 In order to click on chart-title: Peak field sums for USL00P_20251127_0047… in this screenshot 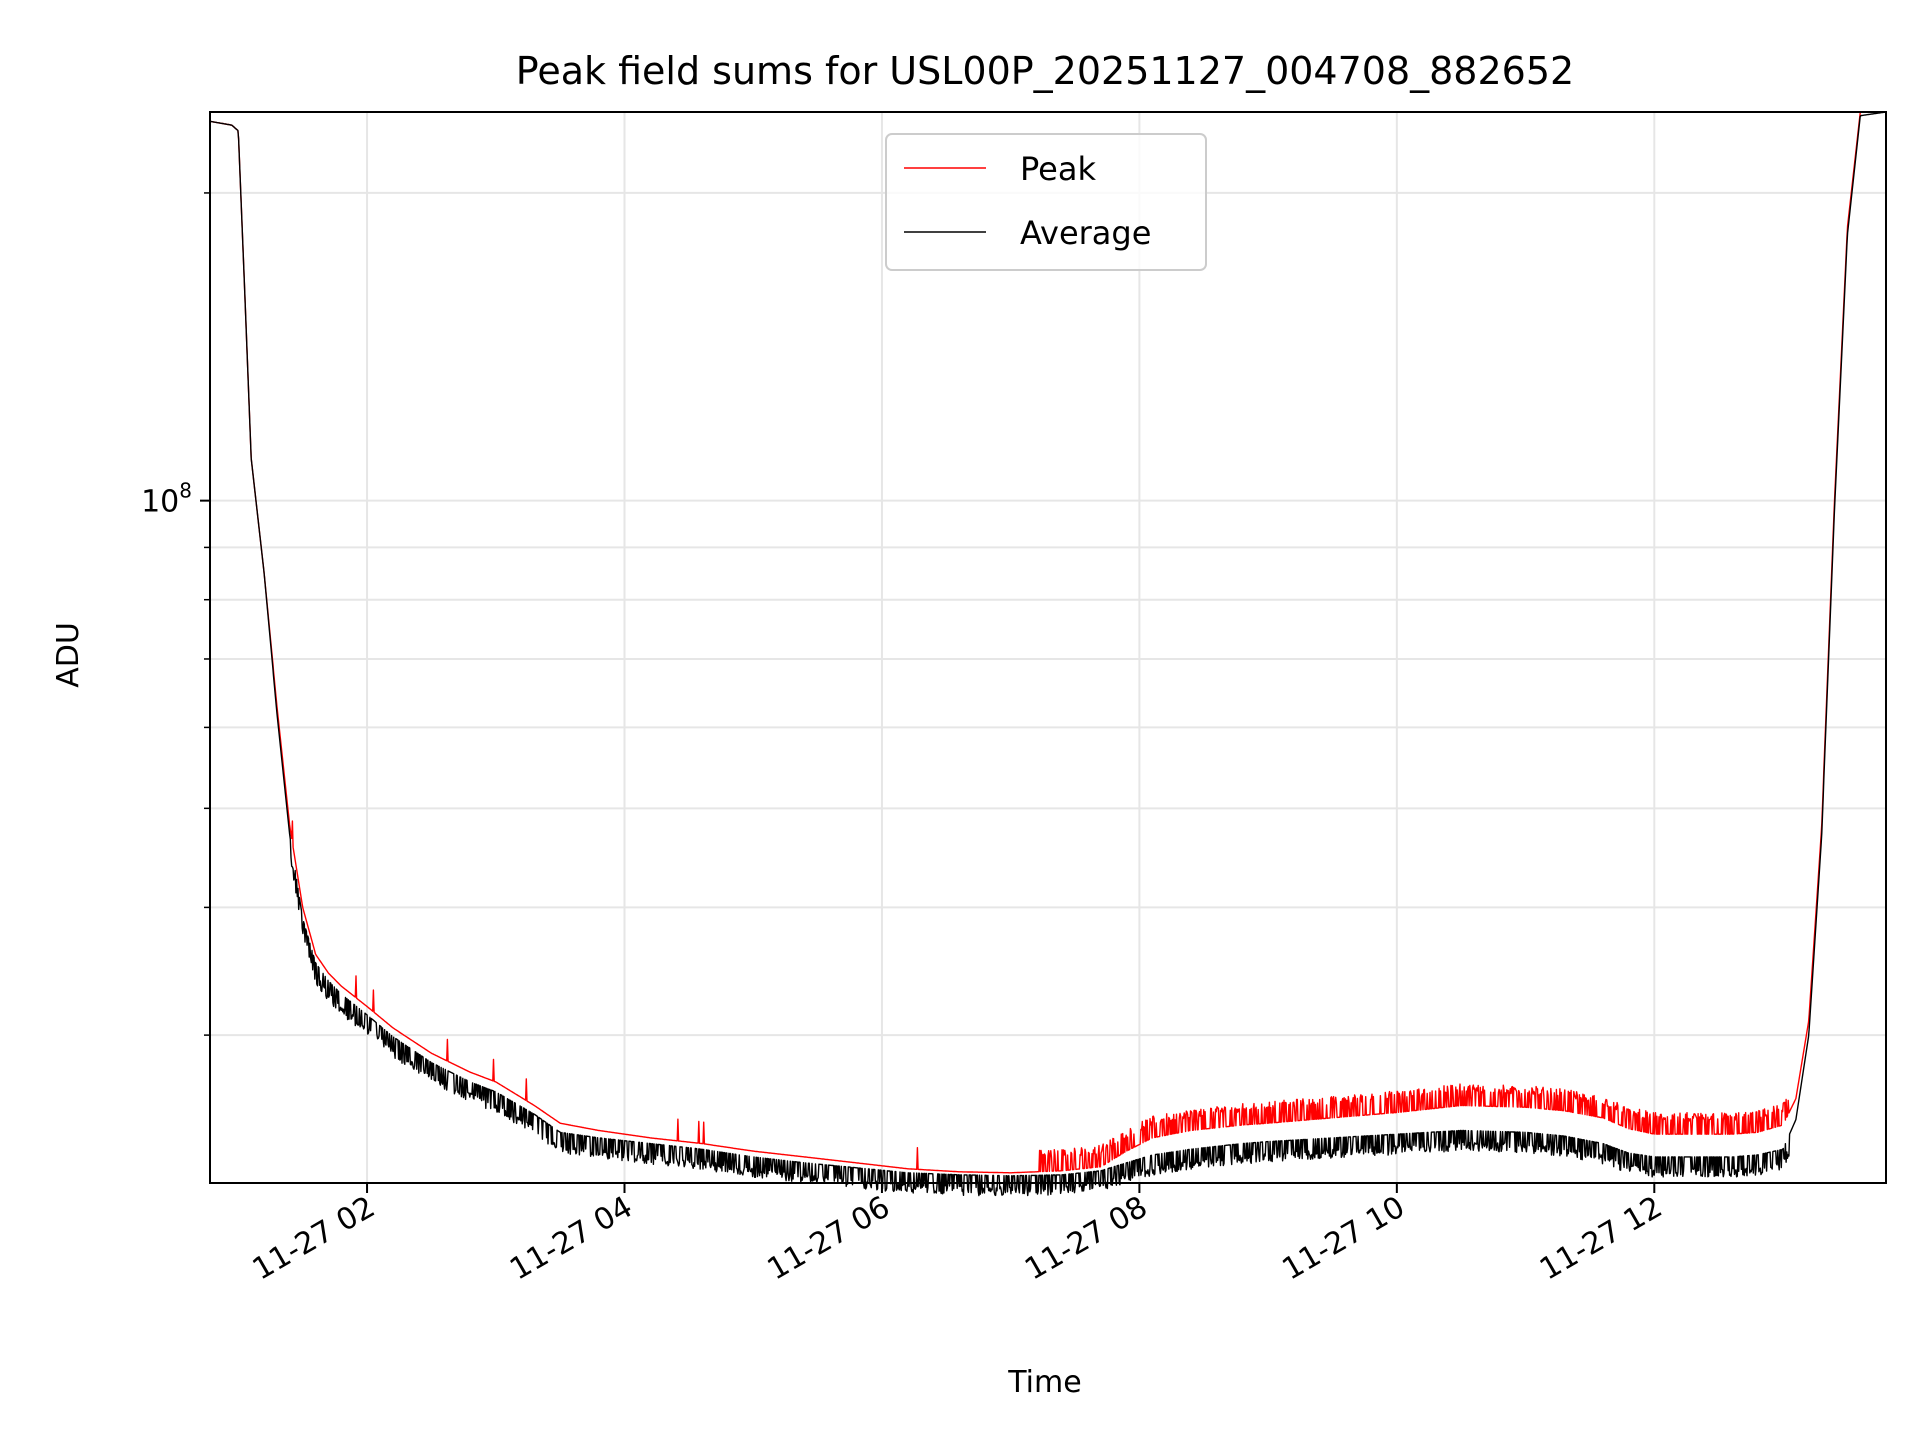, I will do `click(1045, 71)`.